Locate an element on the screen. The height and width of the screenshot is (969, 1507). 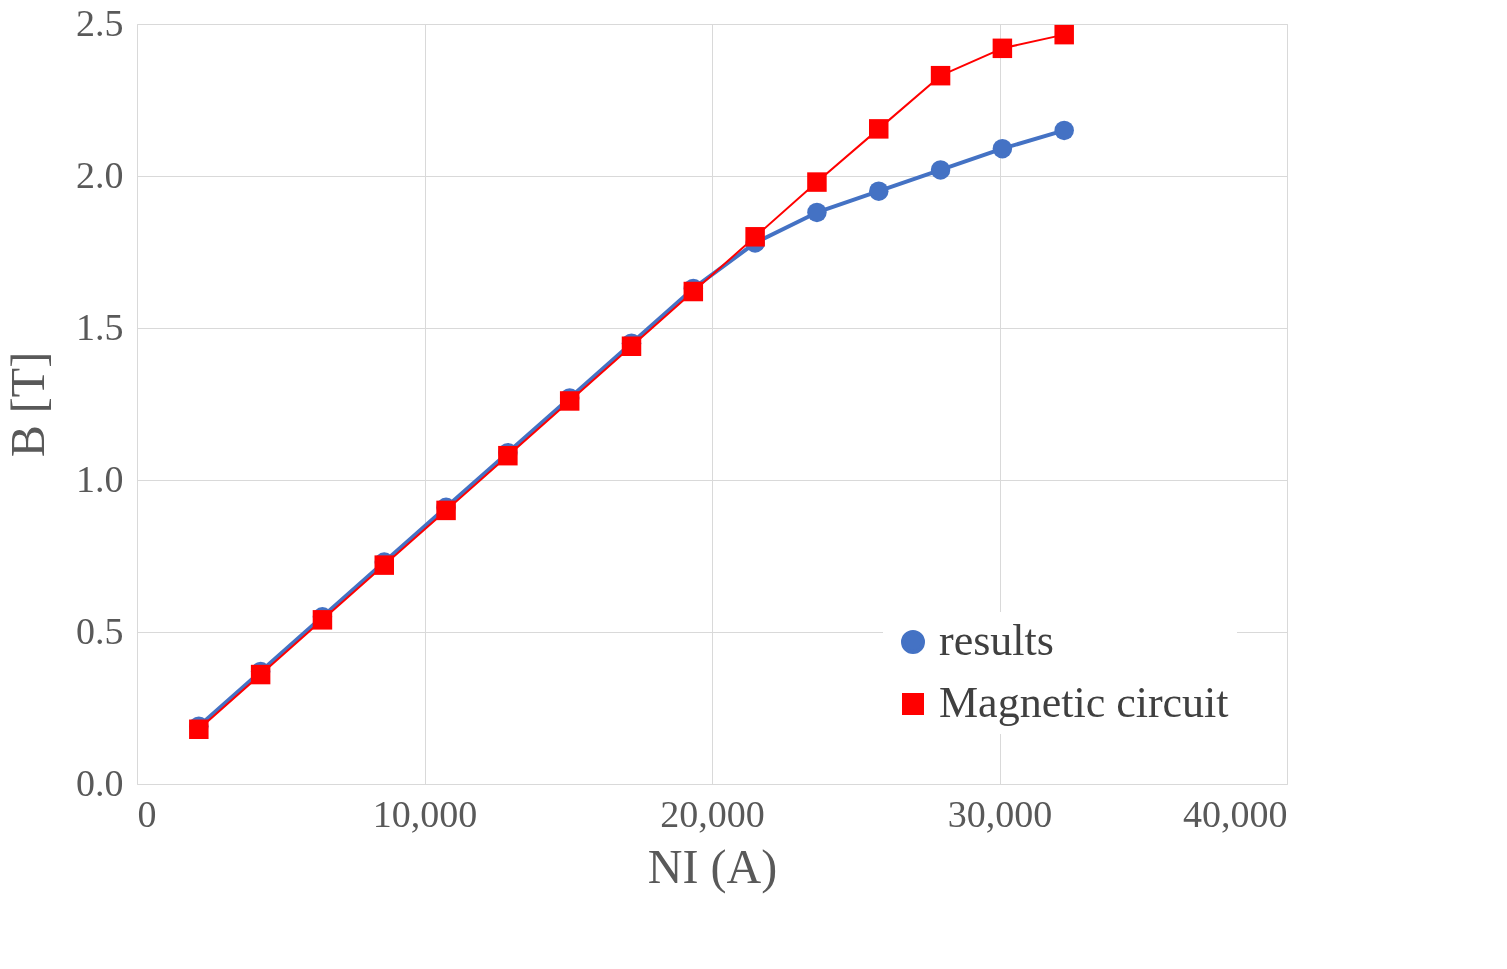
y-tick-label: 1.5 is located at coordinates (100, 326).